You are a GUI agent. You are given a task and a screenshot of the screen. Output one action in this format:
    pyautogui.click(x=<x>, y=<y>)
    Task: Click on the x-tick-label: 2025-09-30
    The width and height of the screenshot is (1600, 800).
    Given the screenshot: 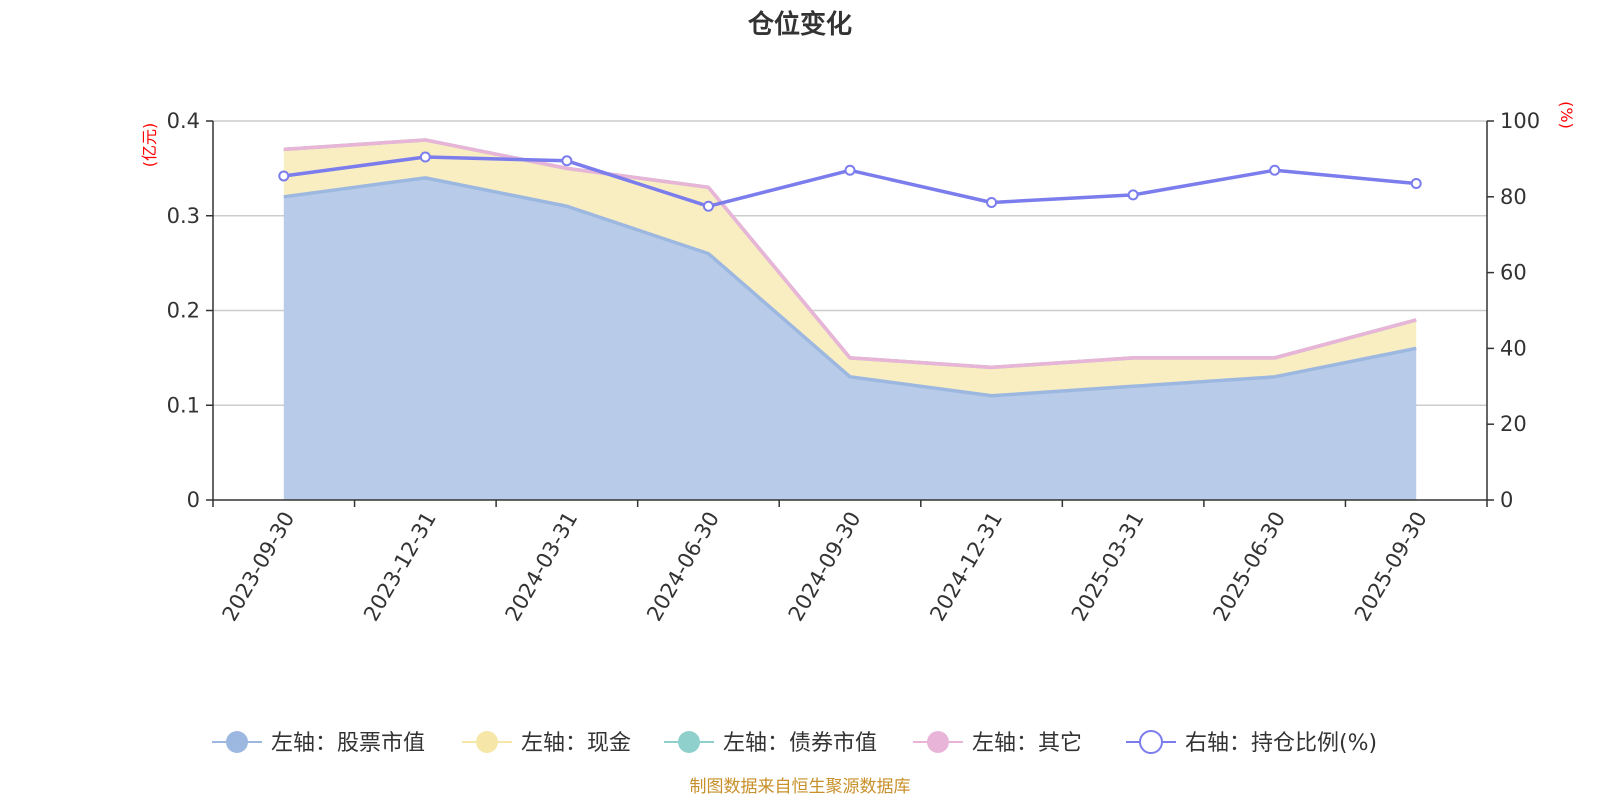 What is the action you would take?
    pyautogui.click(x=1391, y=567)
    